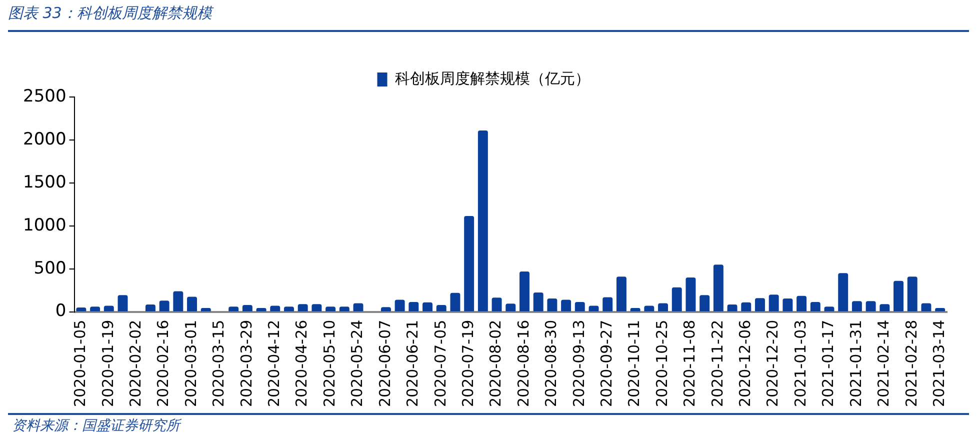 The image size is (977, 440). Describe the element at coordinates (440, 364) in the screenshot. I see `x-tick-label: 2020-07-05` at that location.